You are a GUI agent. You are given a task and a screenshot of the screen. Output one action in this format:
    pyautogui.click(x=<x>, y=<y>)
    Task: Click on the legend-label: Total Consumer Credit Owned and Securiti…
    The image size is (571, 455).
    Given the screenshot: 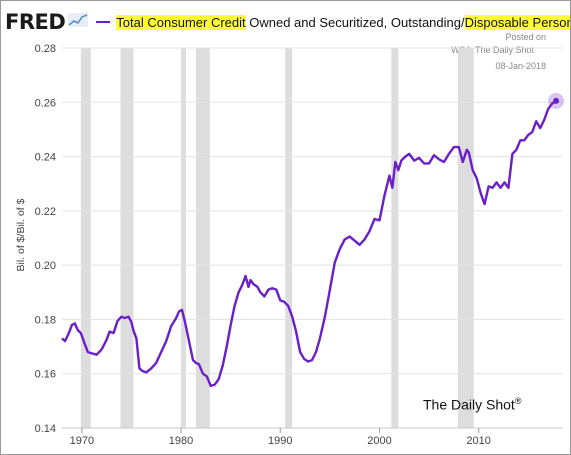 What is the action you would take?
    pyautogui.click(x=343, y=22)
    